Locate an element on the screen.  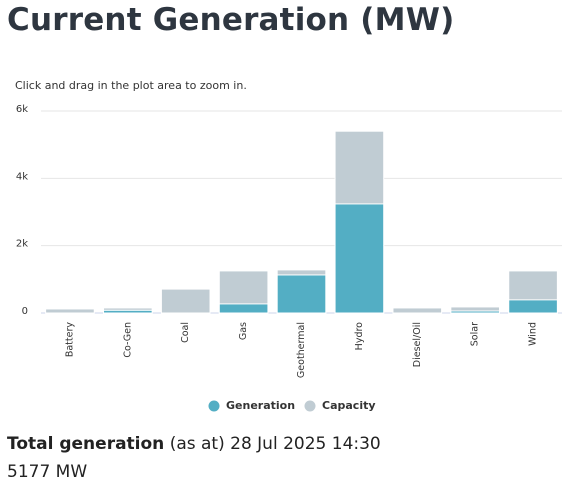
page-title: Current Generation (MW) is located at coordinates (231, 20).